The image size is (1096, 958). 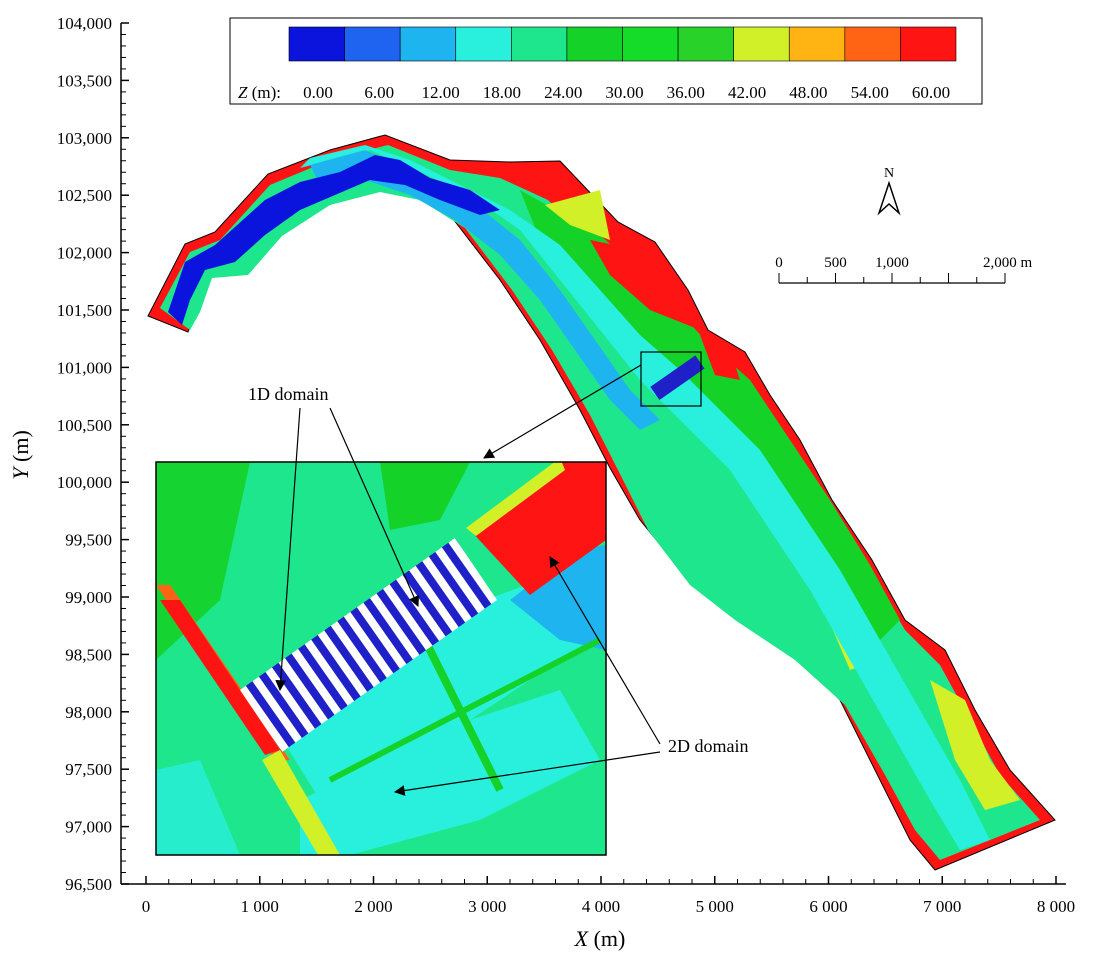 I want to click on legend-tick-label: 0.00, so click(x=318, y=92).